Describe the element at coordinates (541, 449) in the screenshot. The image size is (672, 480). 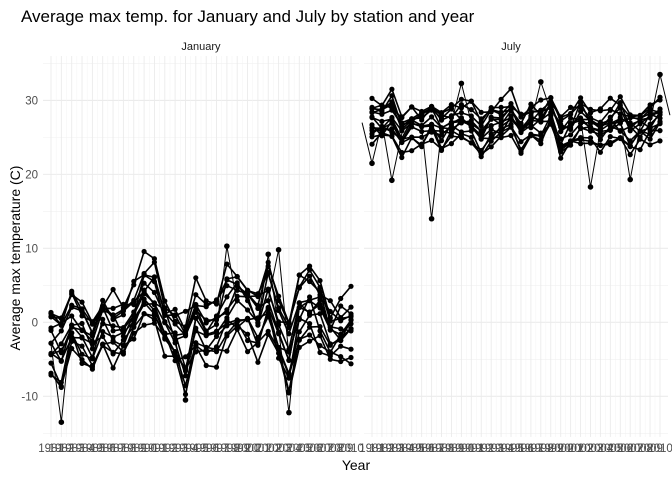
I see `x-tick-label: 1998` at that location.